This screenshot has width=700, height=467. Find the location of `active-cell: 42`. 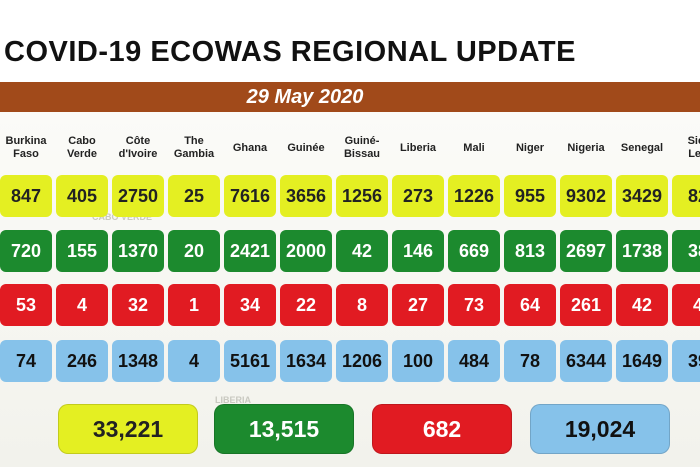

active-cell: 42 is located at coordinates (362, 251).